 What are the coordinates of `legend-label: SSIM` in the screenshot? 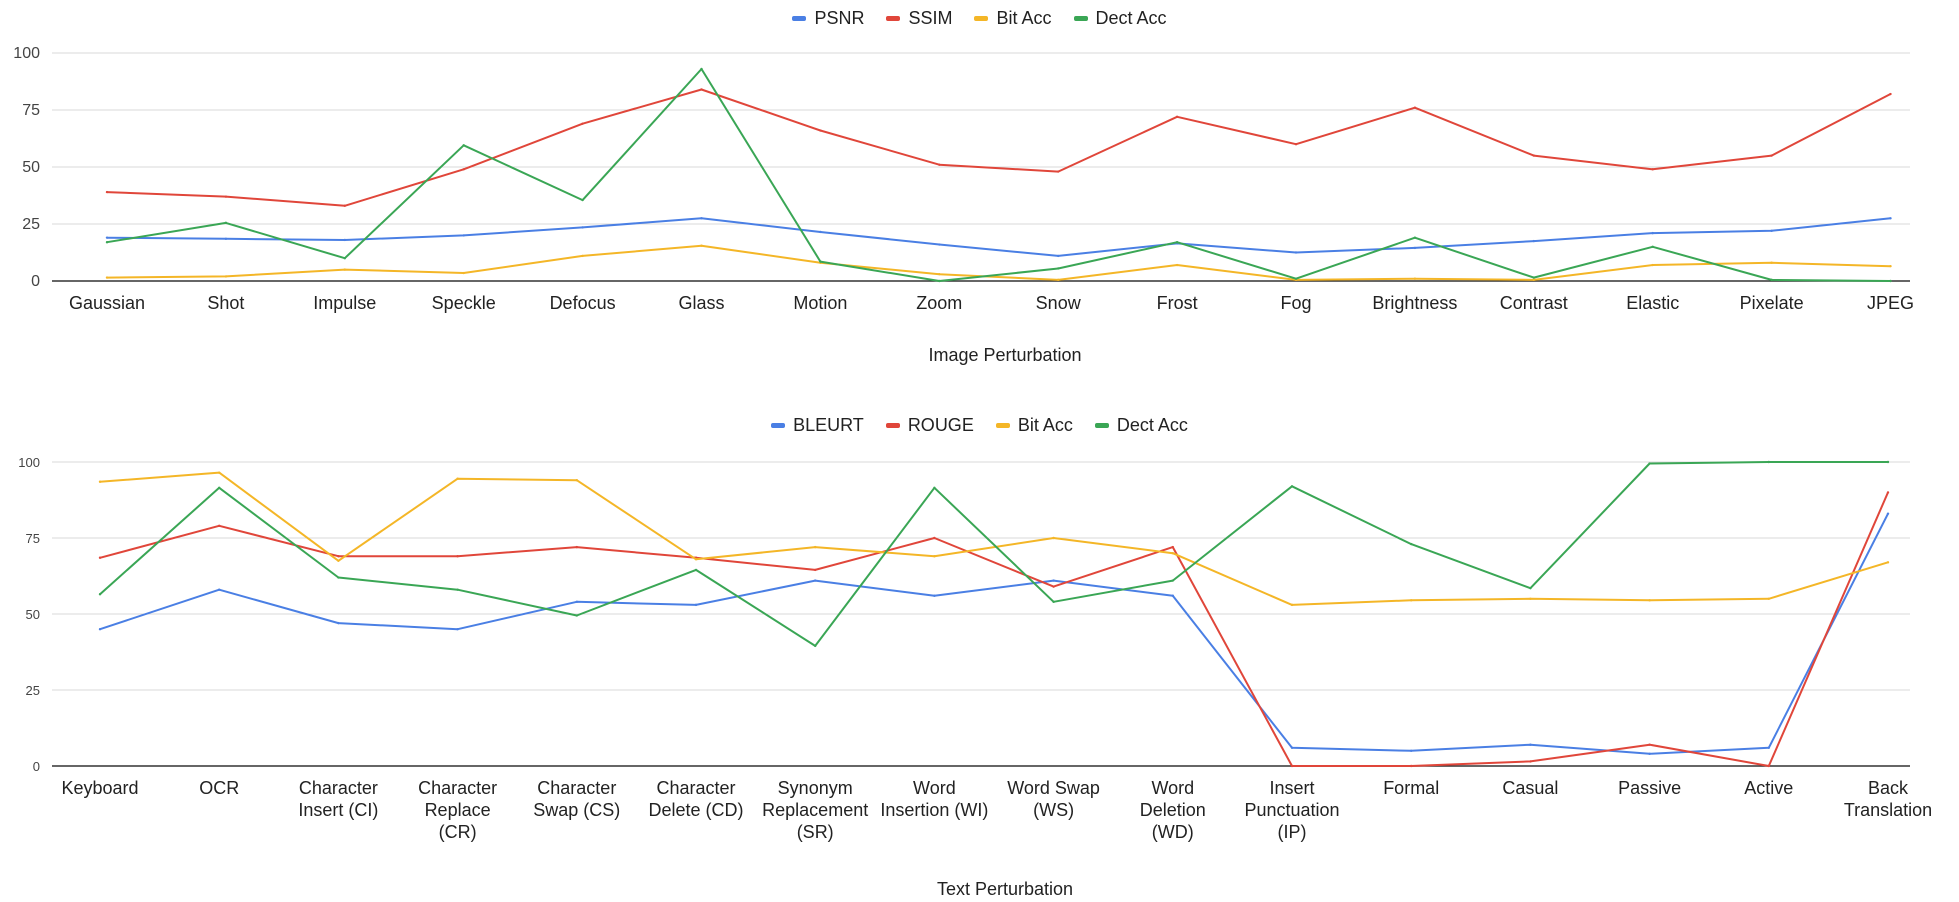 It's located at (930, 18).